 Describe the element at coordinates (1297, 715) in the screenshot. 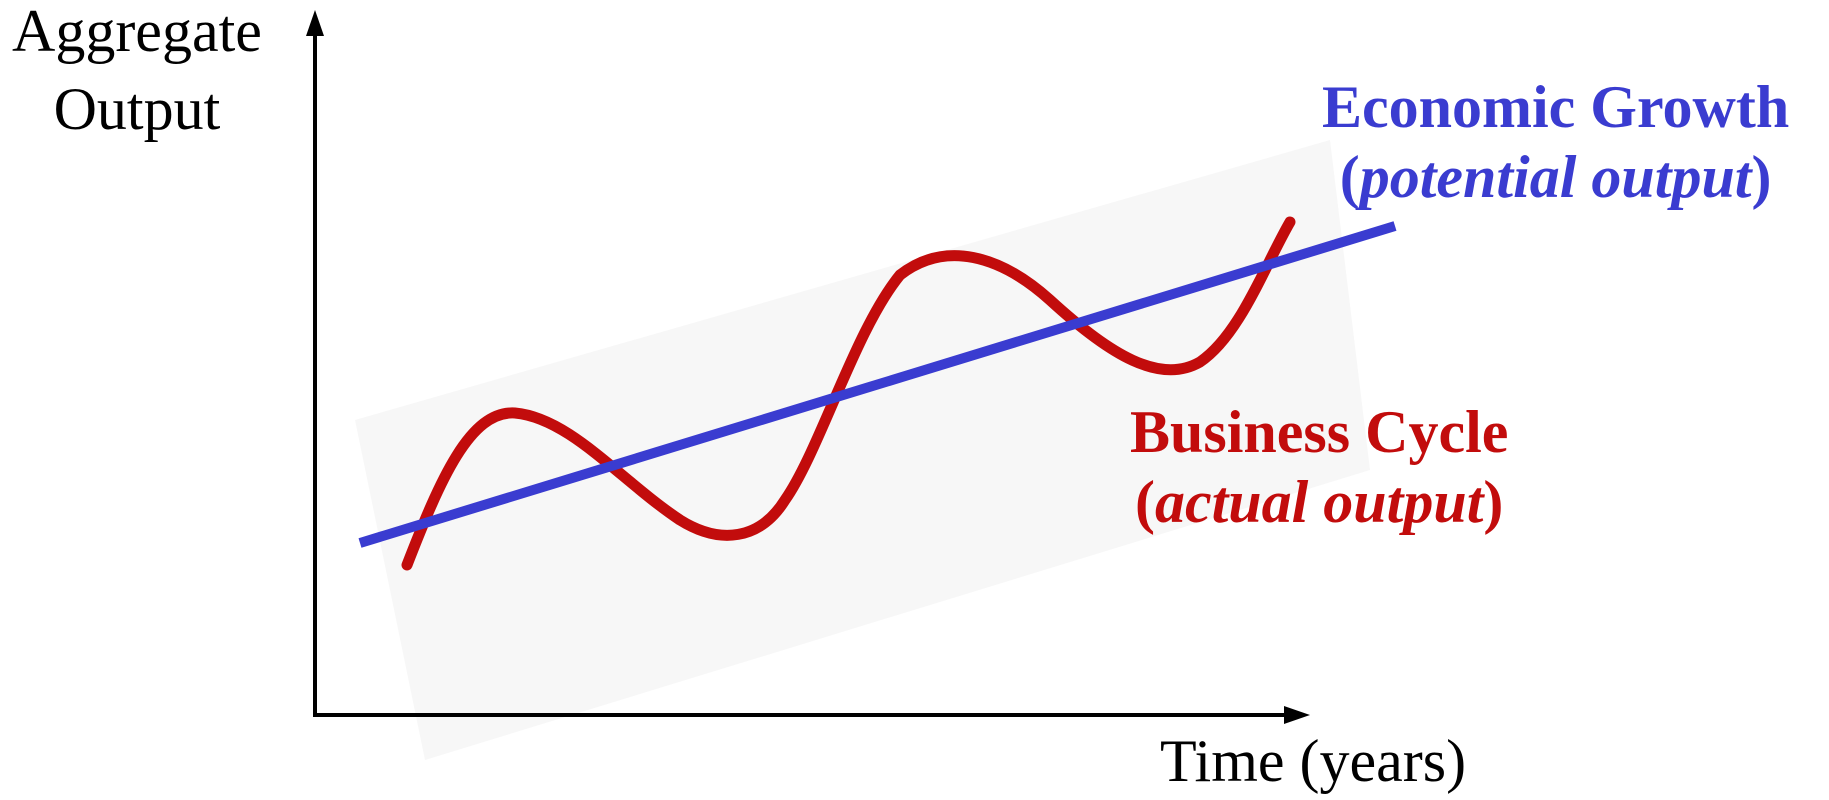

I see `x-axis-arrowhead` at that location.